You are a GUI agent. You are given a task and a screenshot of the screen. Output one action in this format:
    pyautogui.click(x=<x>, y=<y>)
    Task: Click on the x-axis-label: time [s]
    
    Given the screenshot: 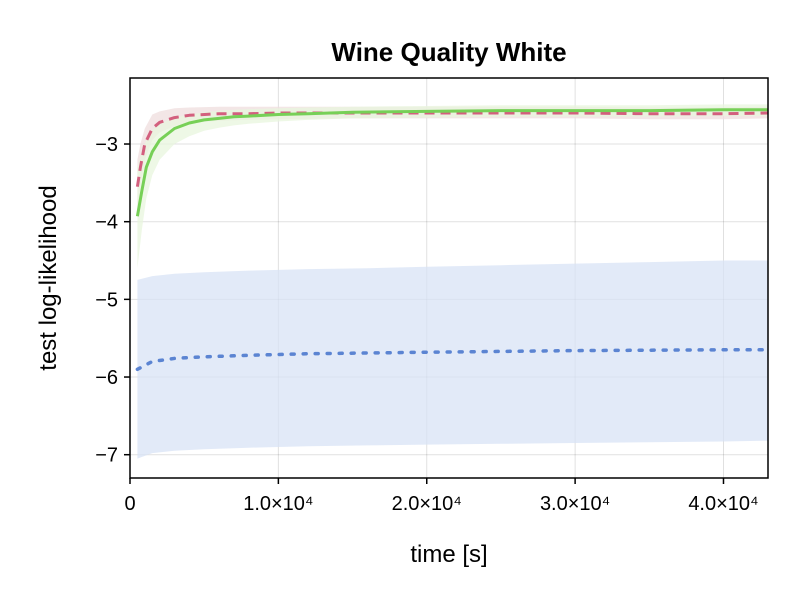 What is the action you would take?
    pyautogui.click(x=448, y=554)
    